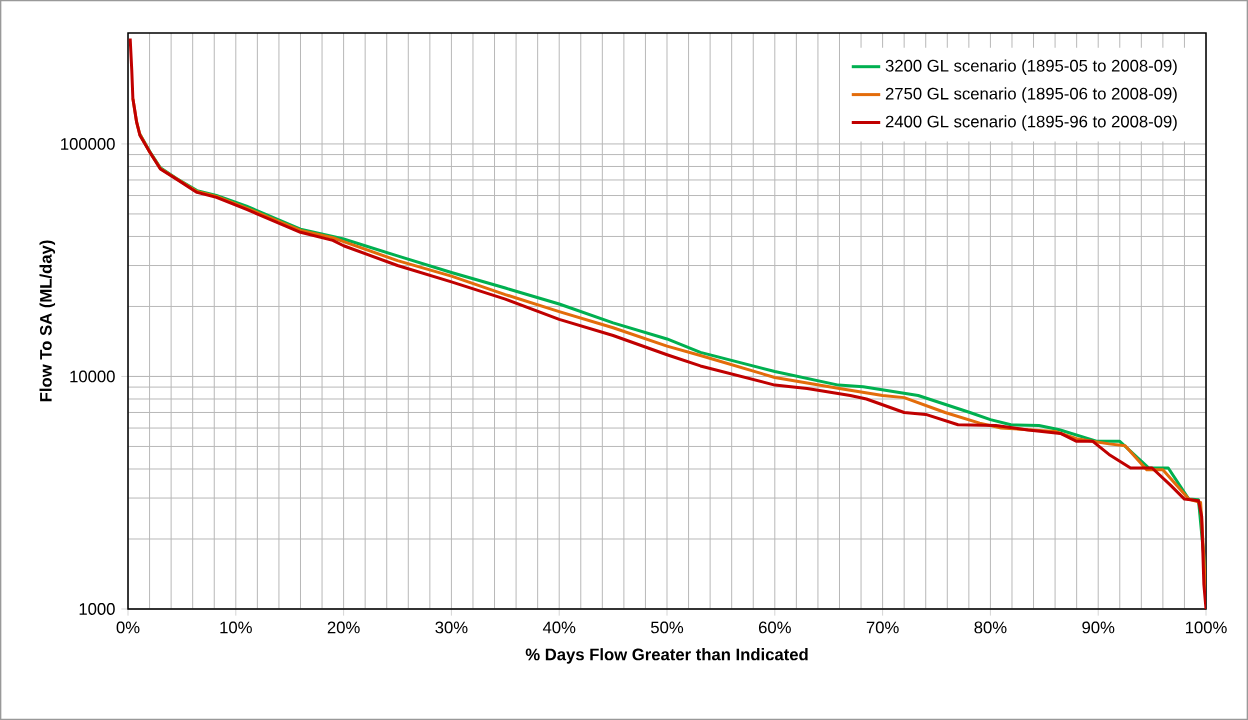 The width and height of the screenshot is (1248, 720). What do you see at coordinates (47, 321) in the screenshot?
I see `y-axis-title: Flow To SA (ML/day)` at bounding box center [47, 321].